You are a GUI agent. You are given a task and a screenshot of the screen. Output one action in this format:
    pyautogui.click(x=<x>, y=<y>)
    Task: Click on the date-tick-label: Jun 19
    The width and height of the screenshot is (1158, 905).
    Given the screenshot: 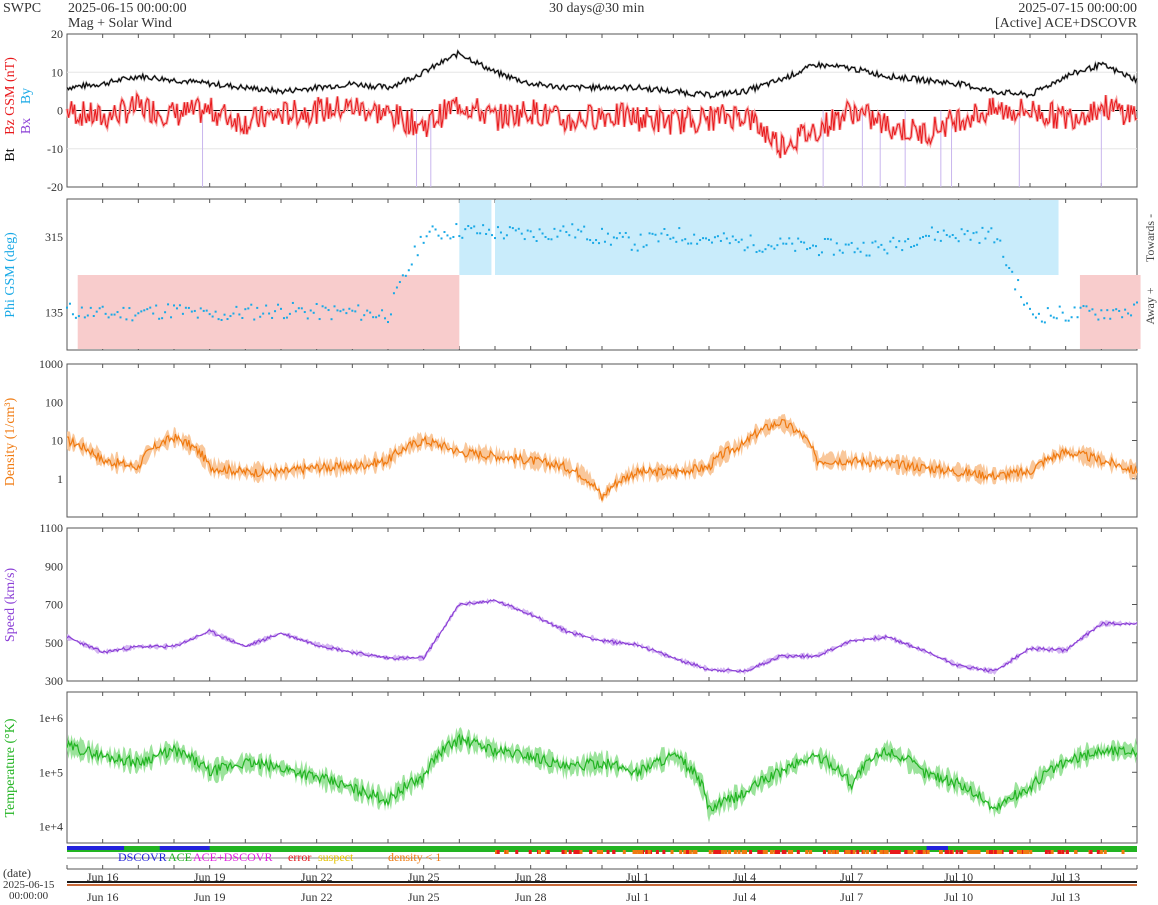 What is the action you would take?
    pyautogui.click(x=210, y=877)
    